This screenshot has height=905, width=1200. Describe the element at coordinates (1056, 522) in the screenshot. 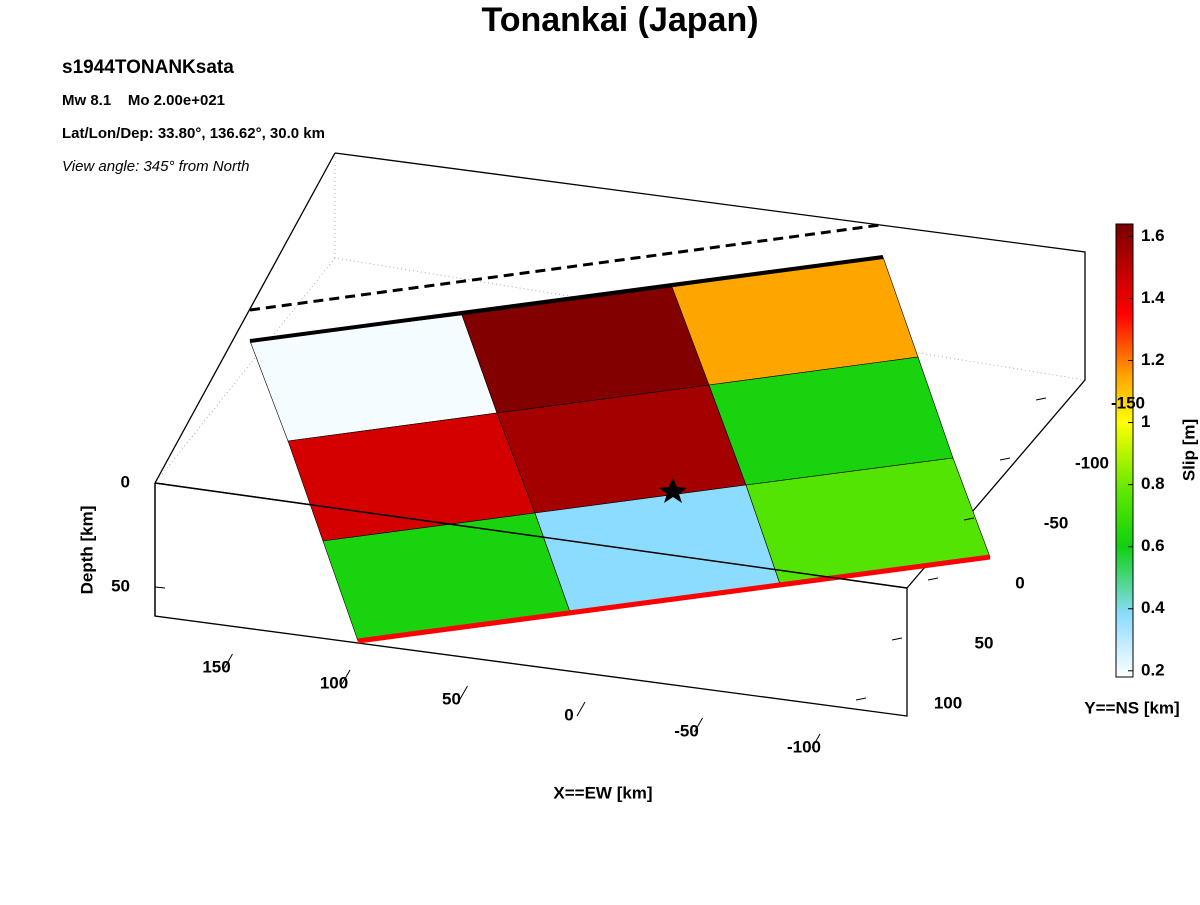

I see `y-tick-label: -50` at that location.